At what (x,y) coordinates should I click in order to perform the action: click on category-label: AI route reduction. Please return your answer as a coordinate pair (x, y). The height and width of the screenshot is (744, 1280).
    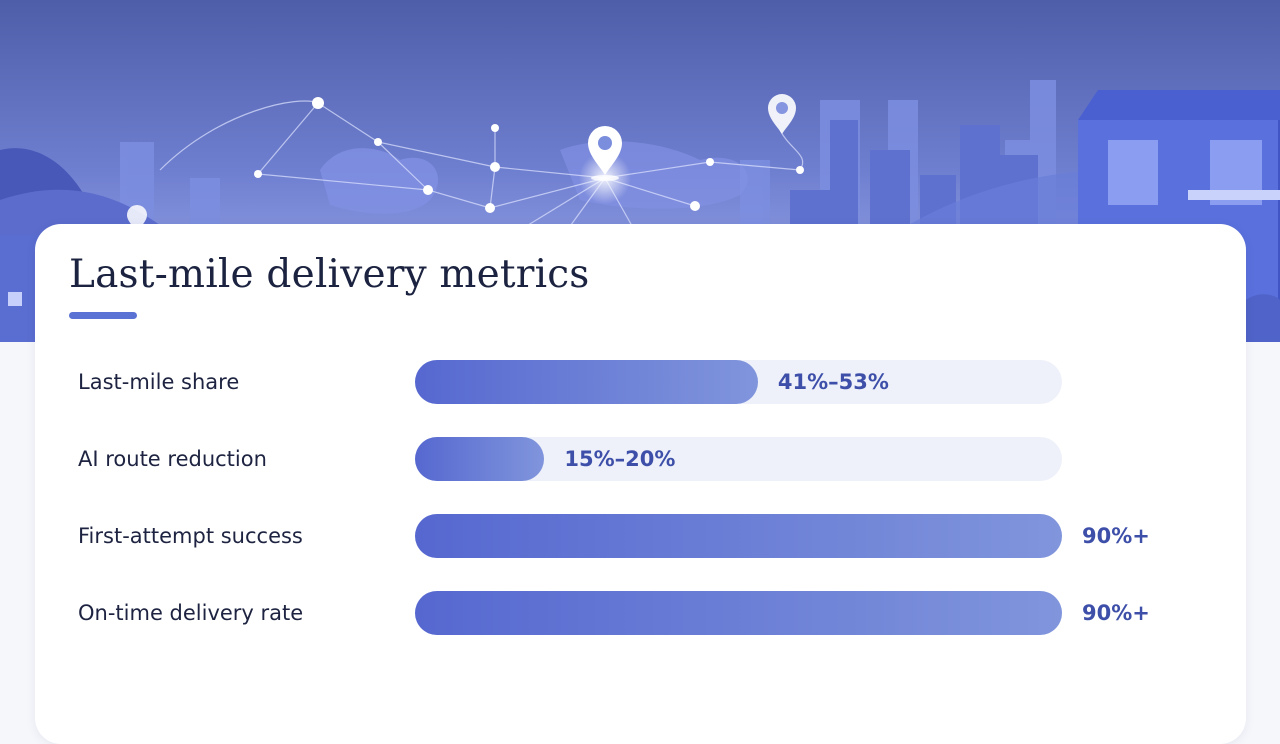
    Looking at the image, I should click on (172, 459).